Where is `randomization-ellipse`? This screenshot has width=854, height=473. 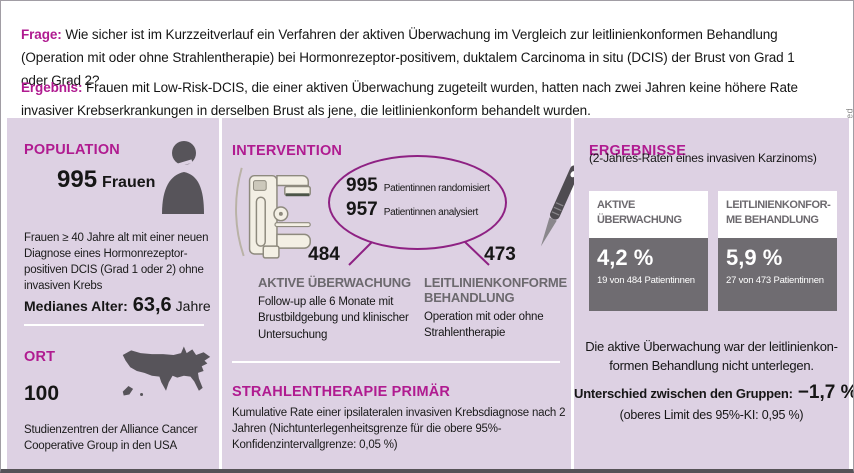
randomization-ellipse is located at coordinates (417, 202).